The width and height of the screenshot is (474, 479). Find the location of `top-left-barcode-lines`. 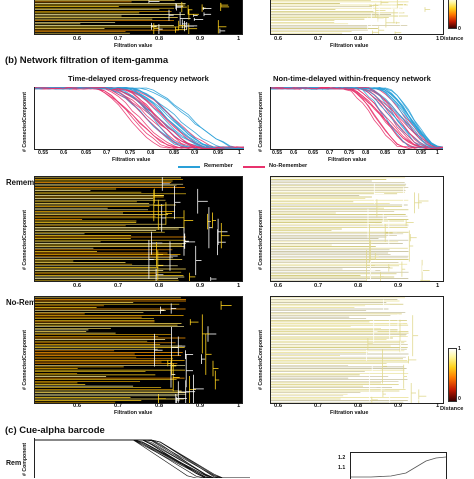

top-left-barcode-lines is located at coordinates (132, 17).